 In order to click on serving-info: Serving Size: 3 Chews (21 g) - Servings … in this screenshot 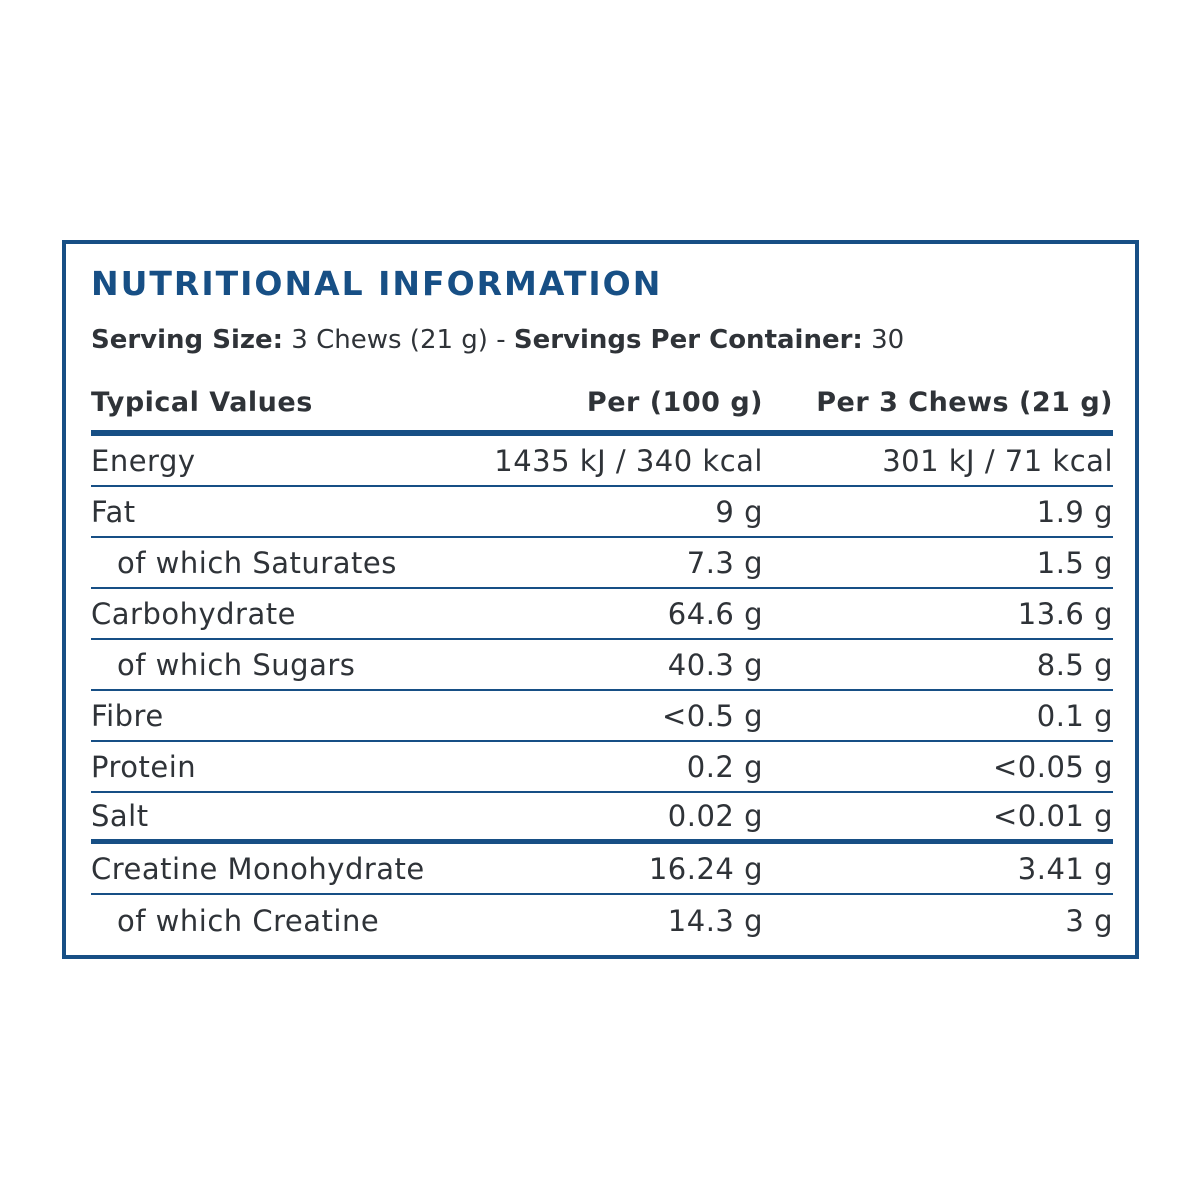, I will do `click(497, 340)`.